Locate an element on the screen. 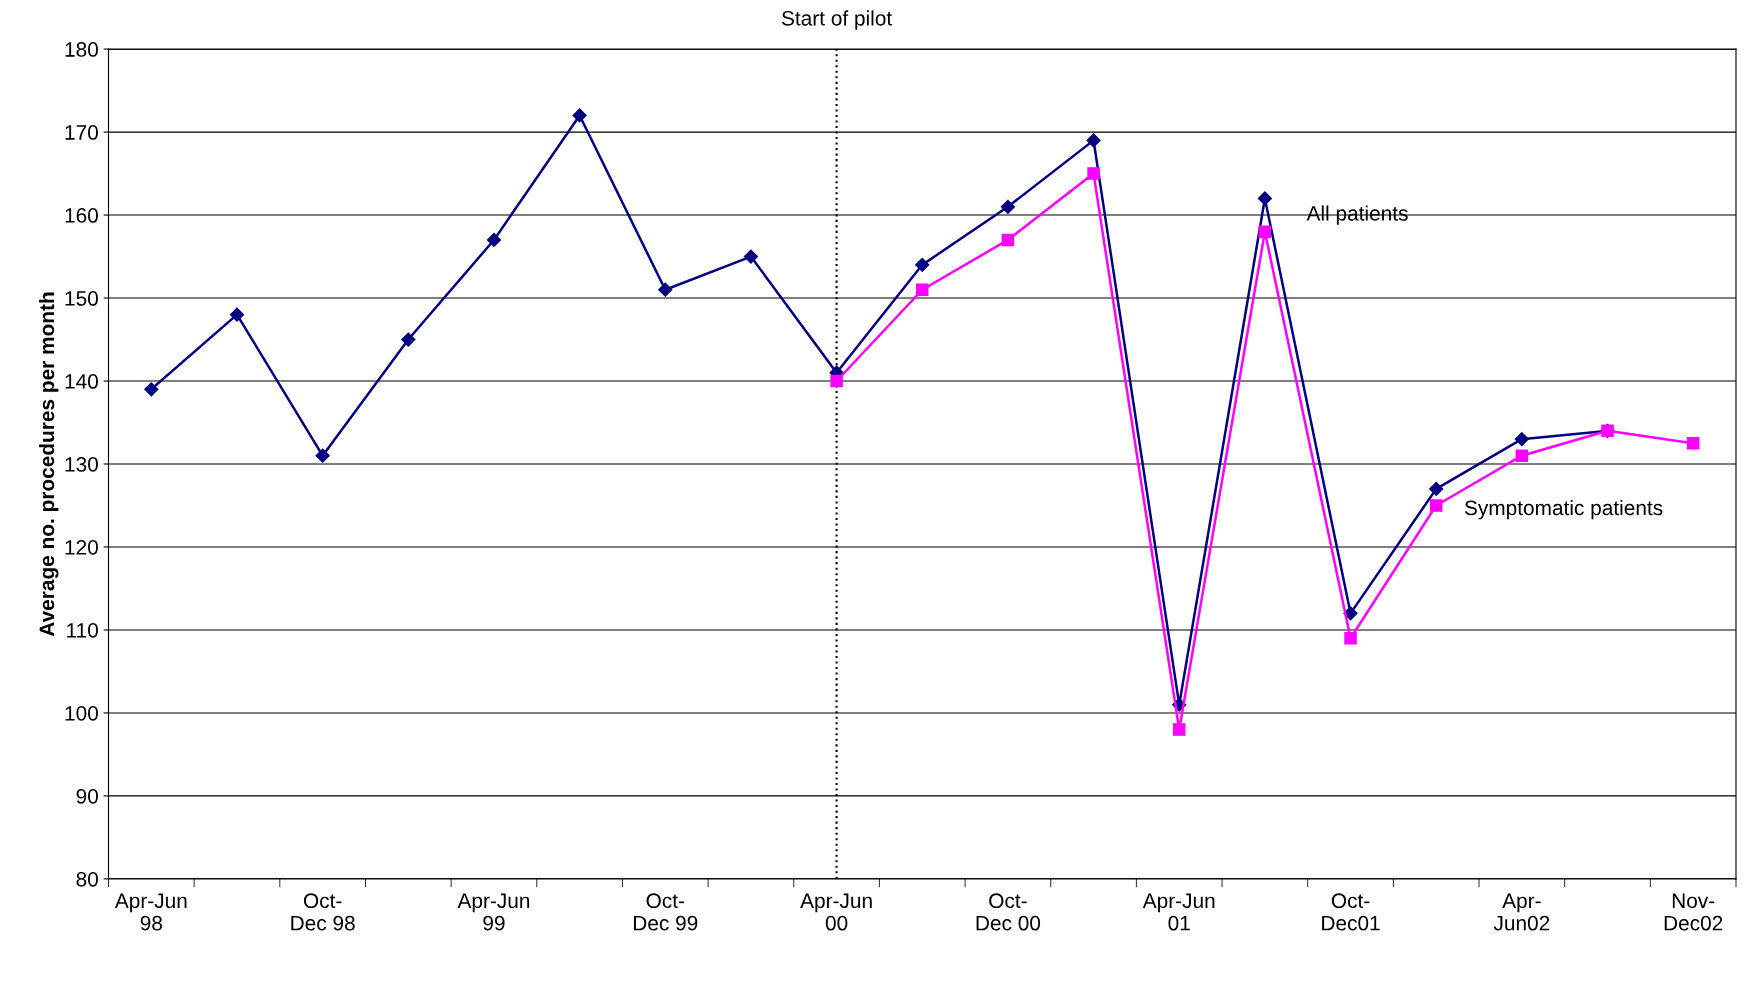 This screenshot has width=1750, height=982. y-tick-label: 140 is located at coordinates (81, 381).